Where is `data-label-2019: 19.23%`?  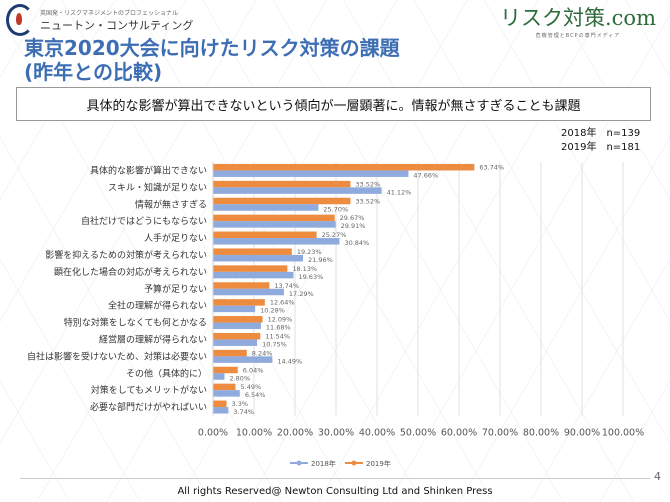 data-label-2019: 19.23% is located at coordinates (309, 252).